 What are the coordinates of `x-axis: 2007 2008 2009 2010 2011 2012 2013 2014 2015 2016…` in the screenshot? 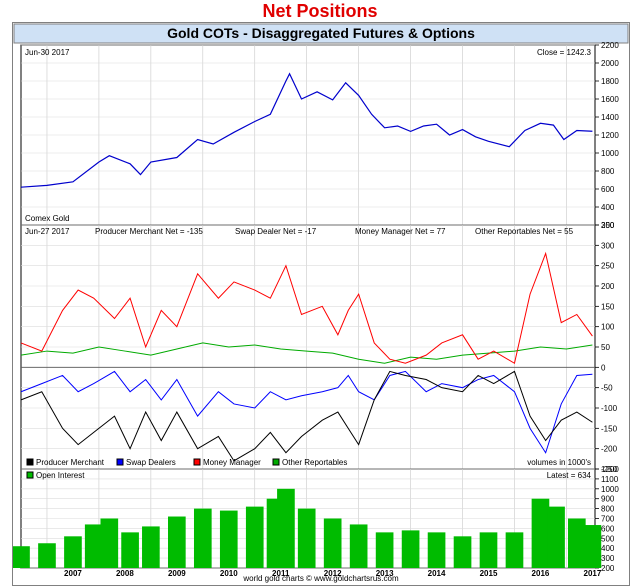 It's located at (333, 573).